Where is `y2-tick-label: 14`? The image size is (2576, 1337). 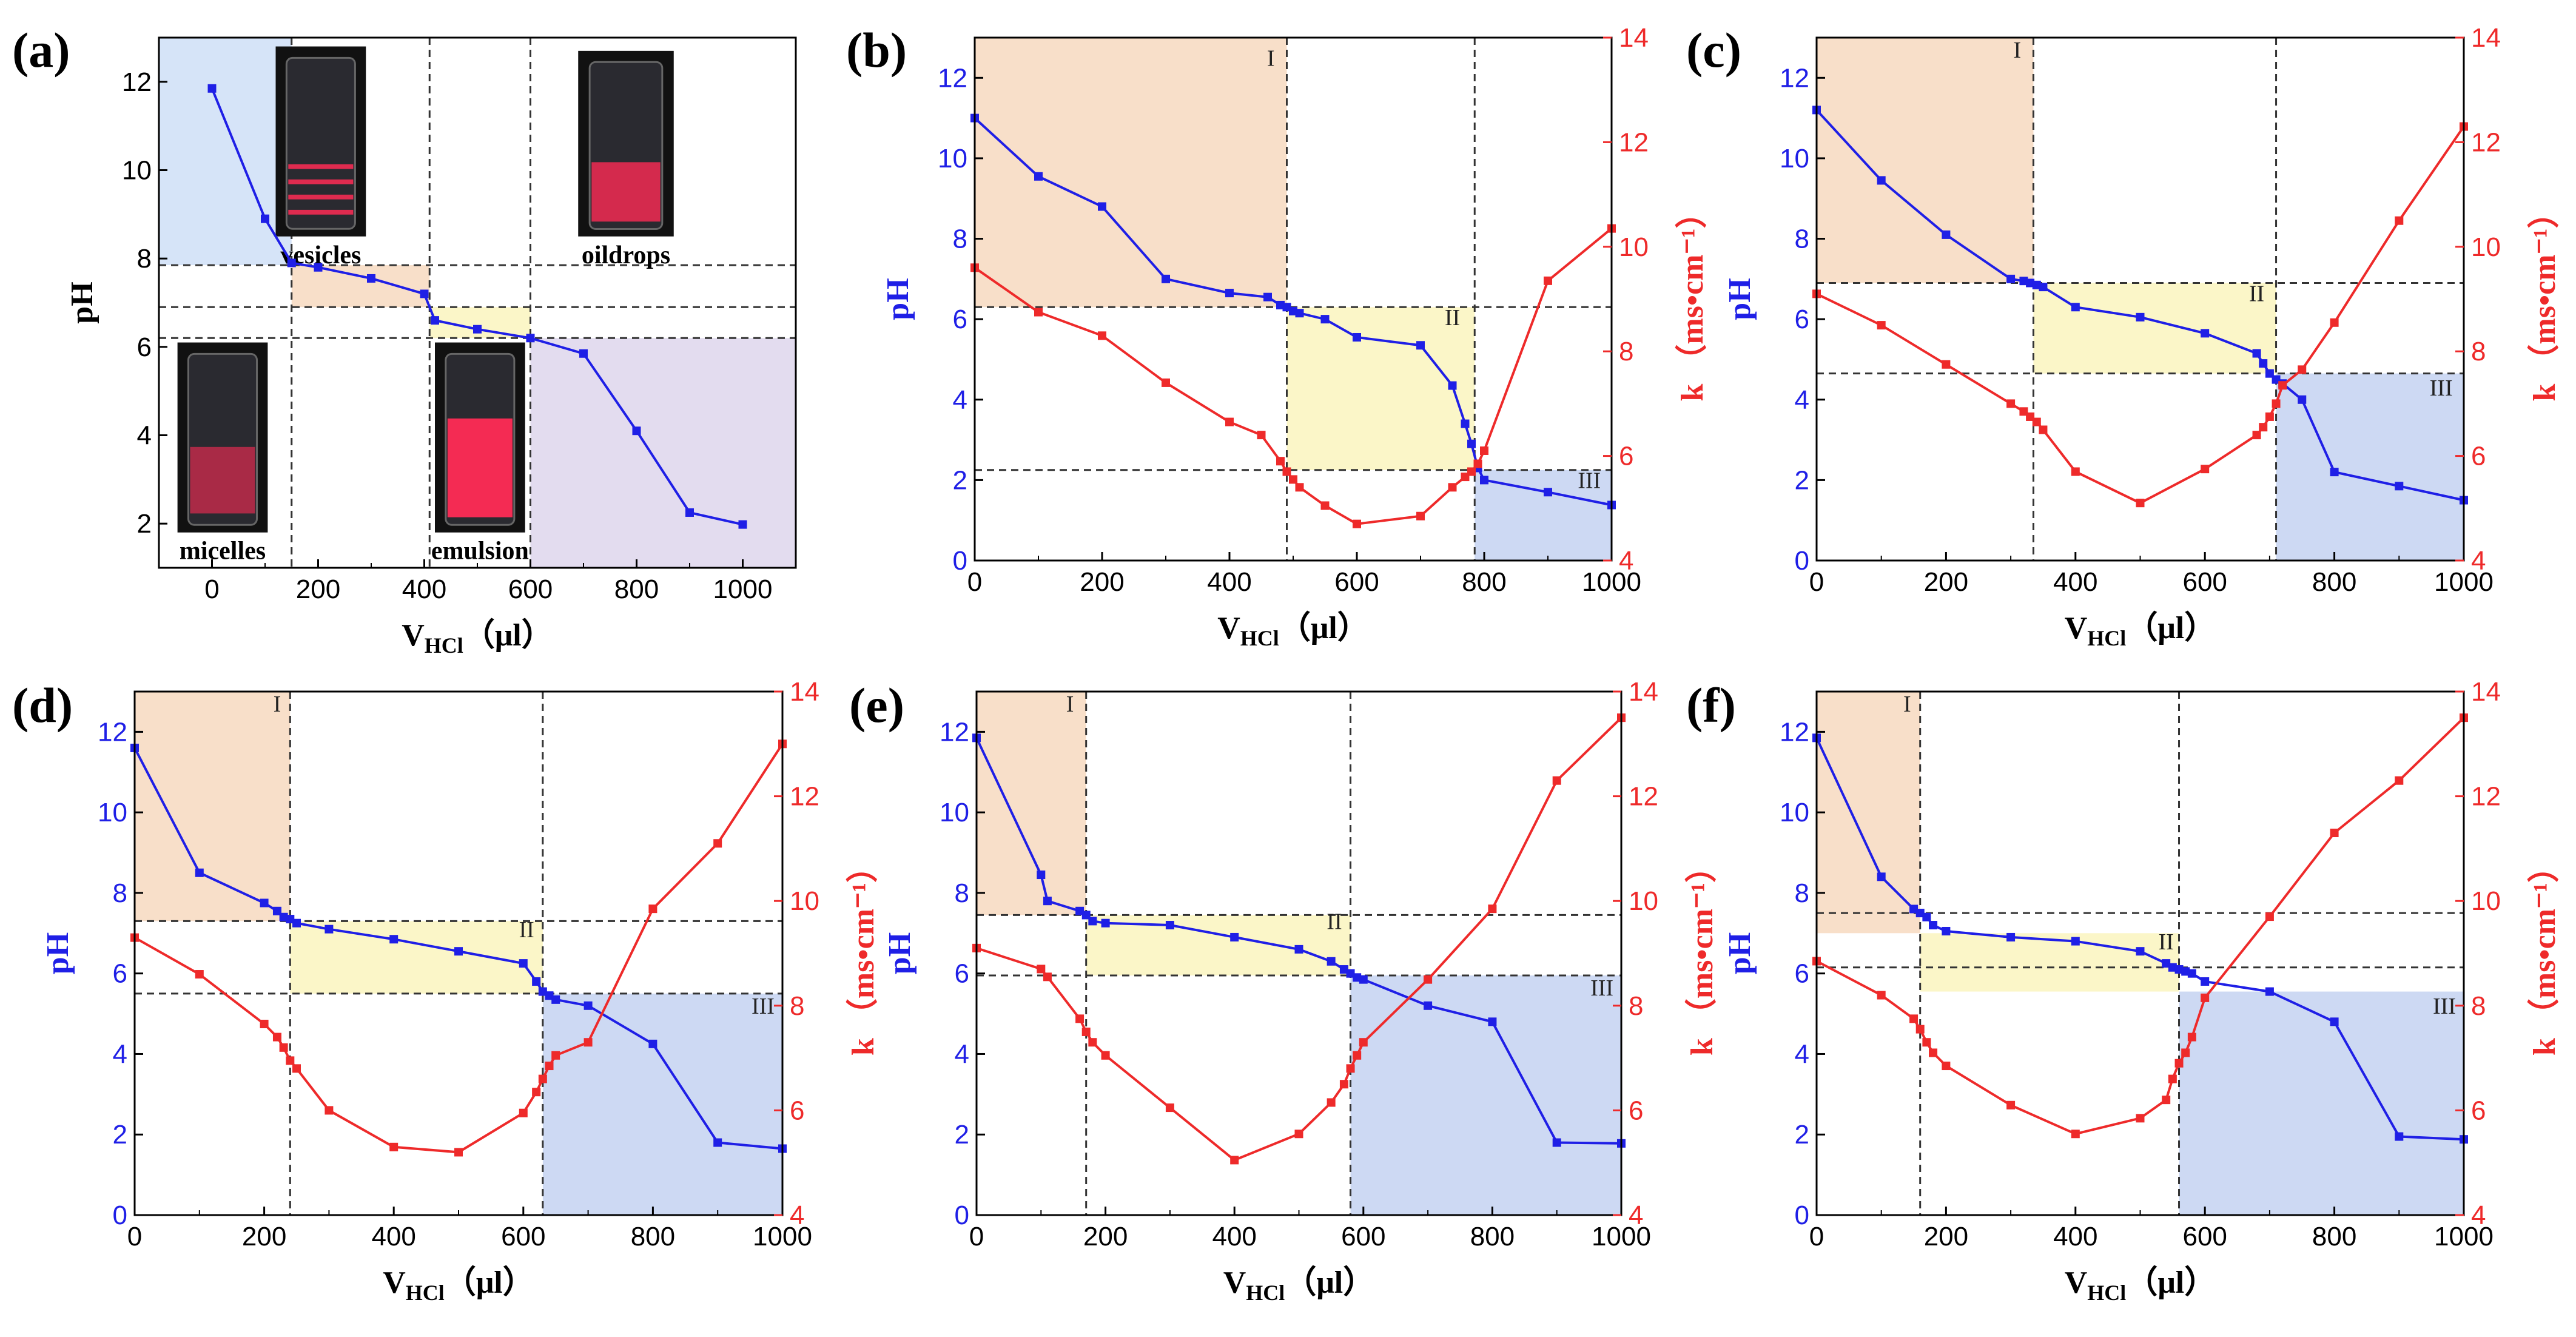
y2-tick-label: 14 is located at coordinates (1643, 692).